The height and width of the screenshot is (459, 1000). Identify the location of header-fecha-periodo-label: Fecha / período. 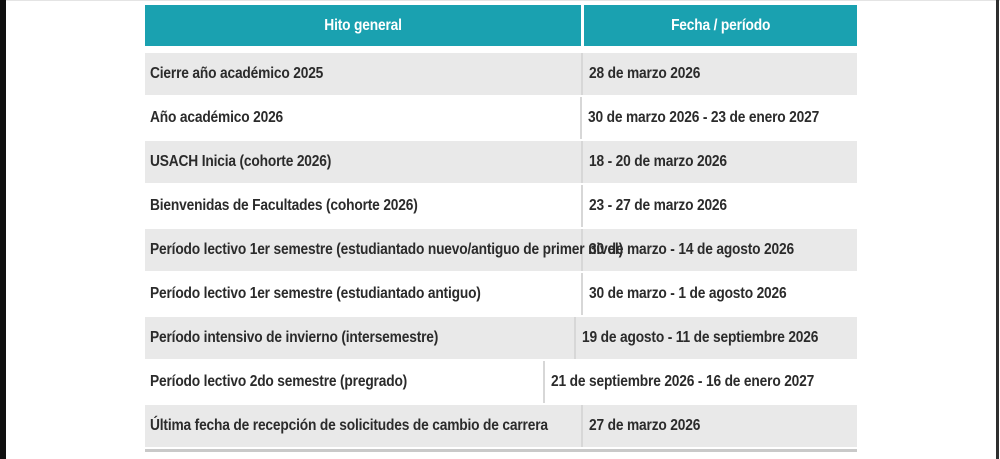
(720, 25).